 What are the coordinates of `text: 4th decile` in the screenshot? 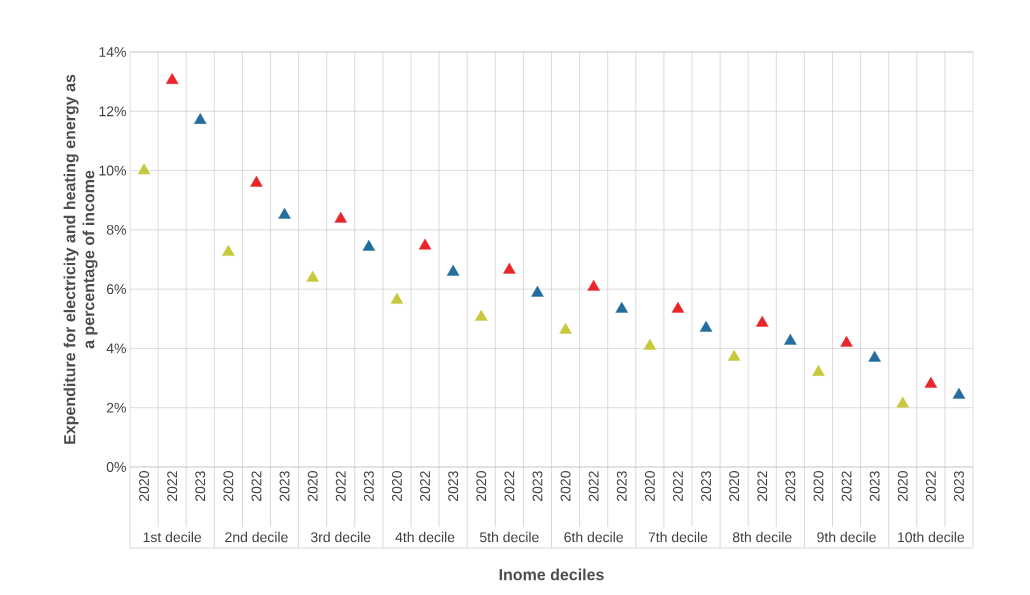 It's located at (425, 537).